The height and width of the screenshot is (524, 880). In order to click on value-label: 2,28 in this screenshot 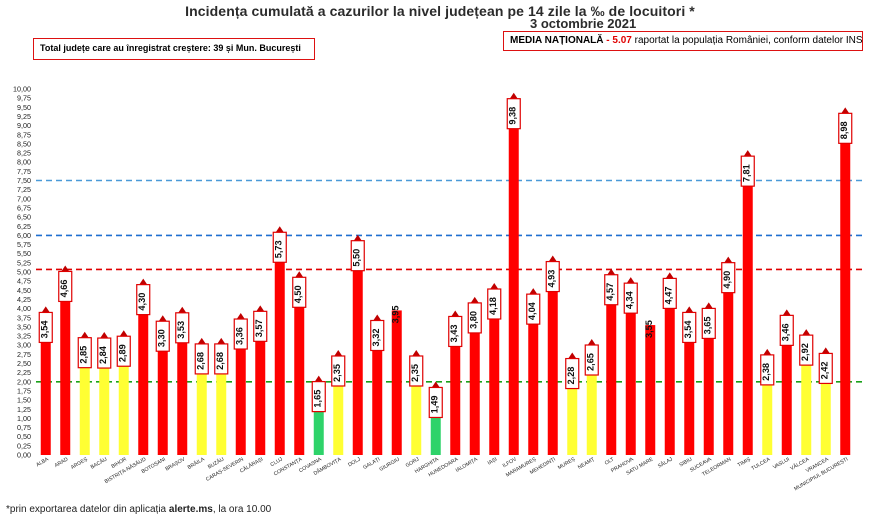, I will do `click(571, 376)`.